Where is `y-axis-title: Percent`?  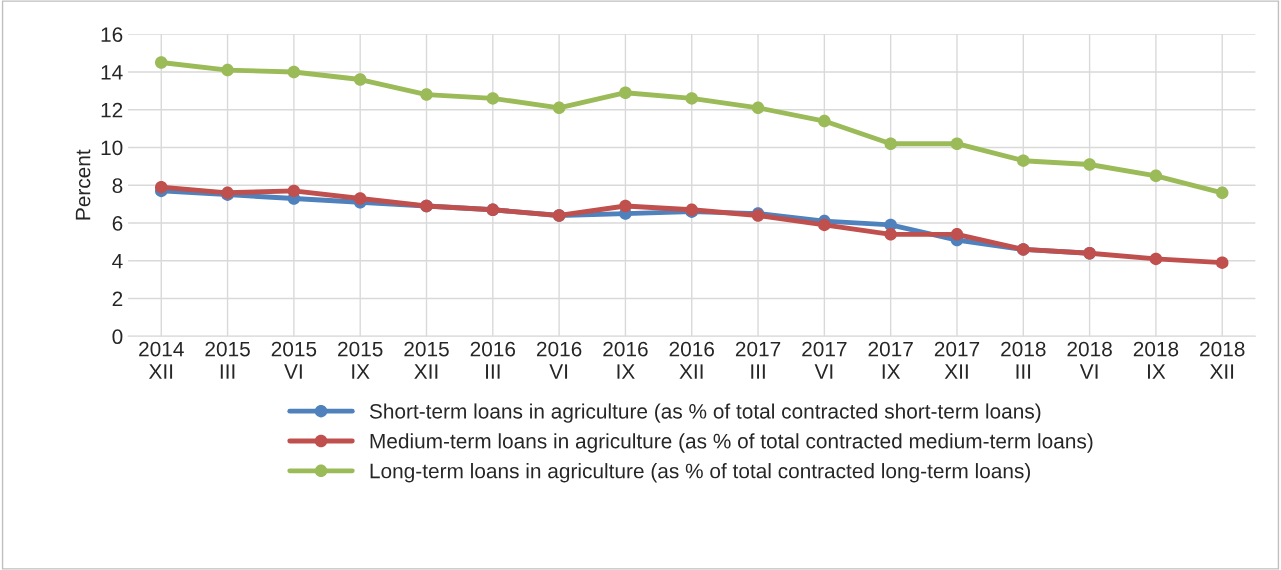 y-axis-title: Percent is located at coordinates (83, 184).